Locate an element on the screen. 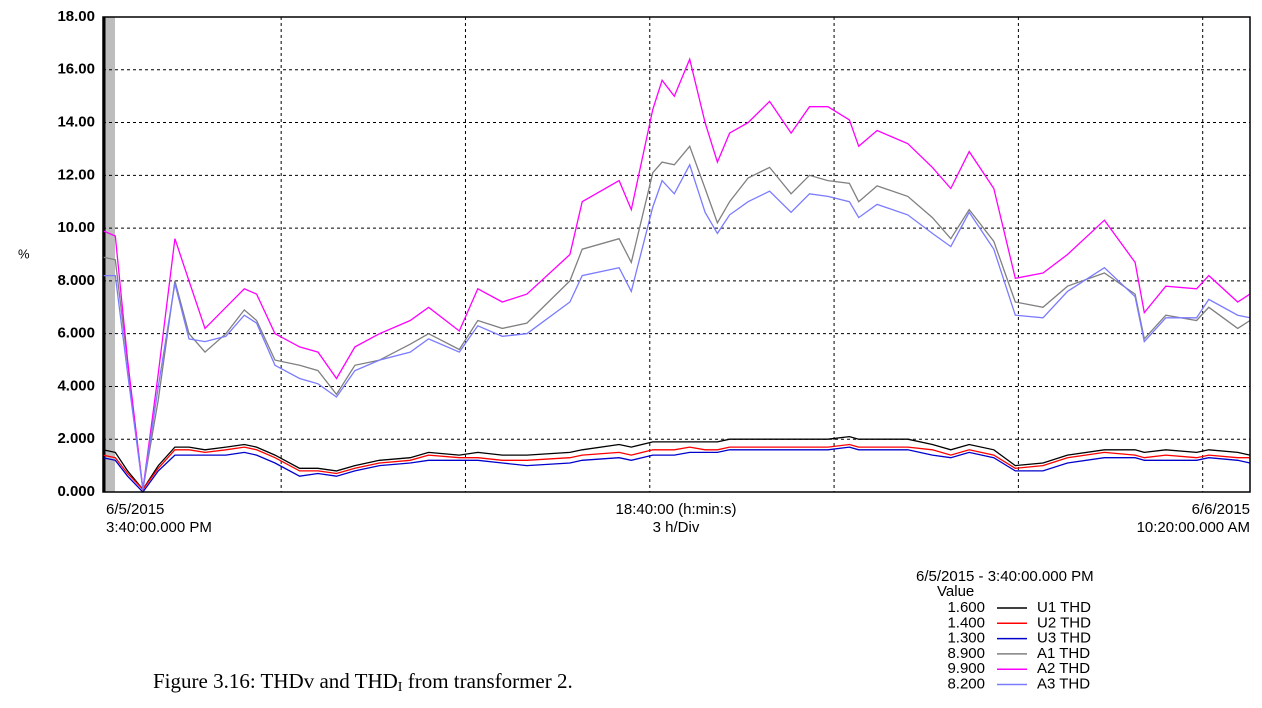 This screenshot has width=1262, height=708. x-span: 18:40:00 (h:min:s) is located at coordinates (676, 509).